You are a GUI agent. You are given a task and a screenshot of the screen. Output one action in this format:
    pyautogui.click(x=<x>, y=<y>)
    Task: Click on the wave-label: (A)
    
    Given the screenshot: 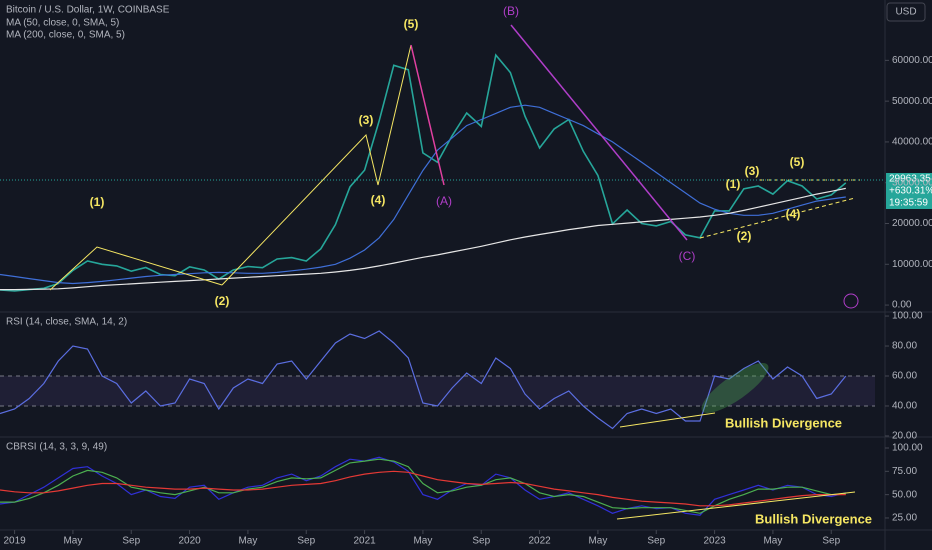 What is the action you would take?
    pyautogui.click(x=444, y=201)
    